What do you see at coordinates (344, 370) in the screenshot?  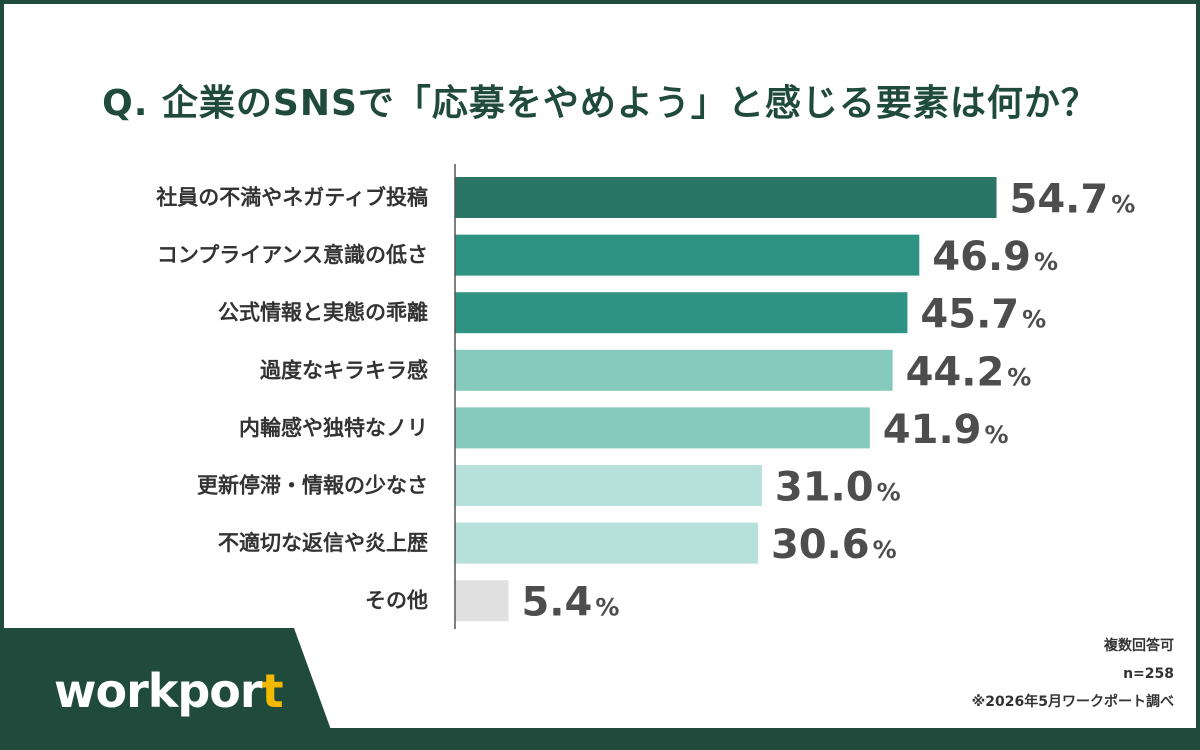 I see `category-label: 過度なキラキラ感` at bounding box center [344, 370].